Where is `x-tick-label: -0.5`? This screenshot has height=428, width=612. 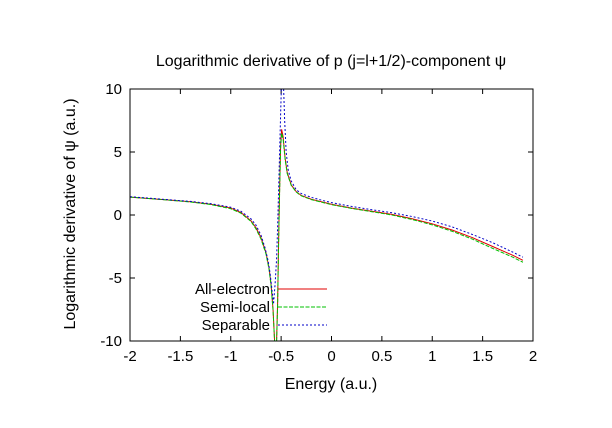 x-tick-label: -0.5 is located at coordinates (281, 356).